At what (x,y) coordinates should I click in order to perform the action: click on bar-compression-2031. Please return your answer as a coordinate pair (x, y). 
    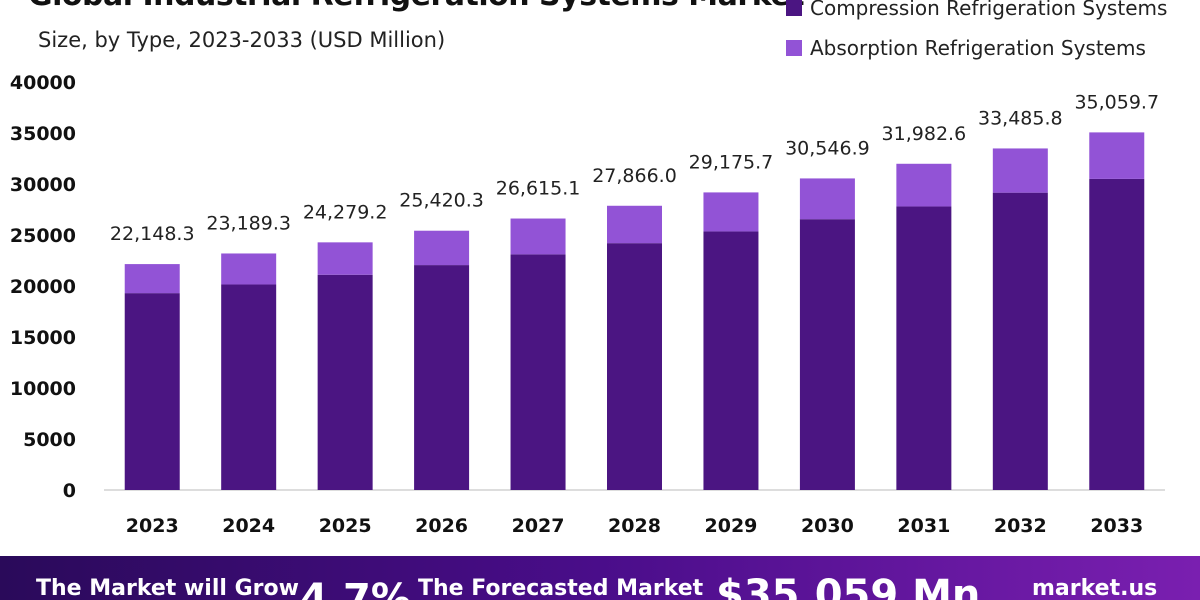
    Looking at the image, I should click on (924, 348).